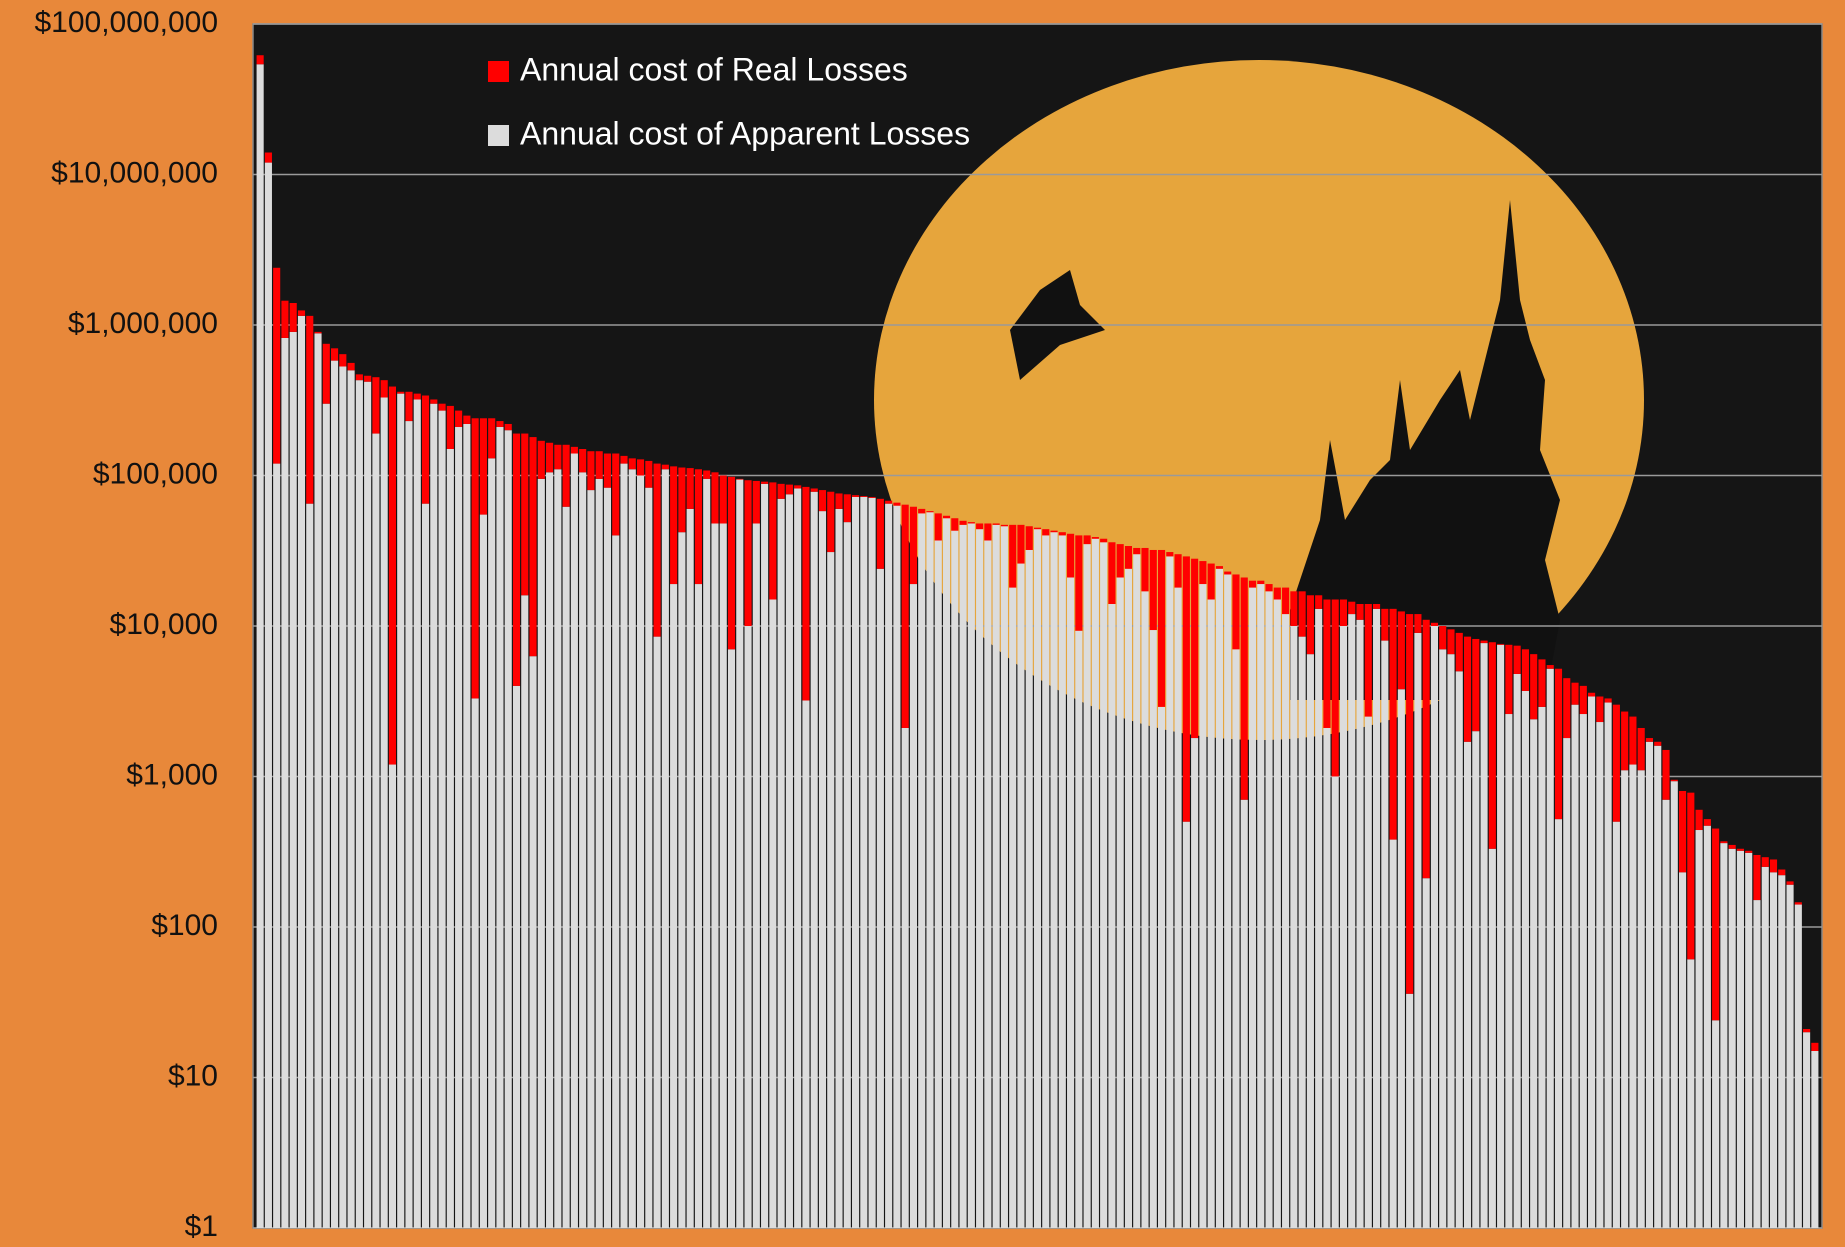  I want to click on y-tick-label: $100,000, so click(155, 473).